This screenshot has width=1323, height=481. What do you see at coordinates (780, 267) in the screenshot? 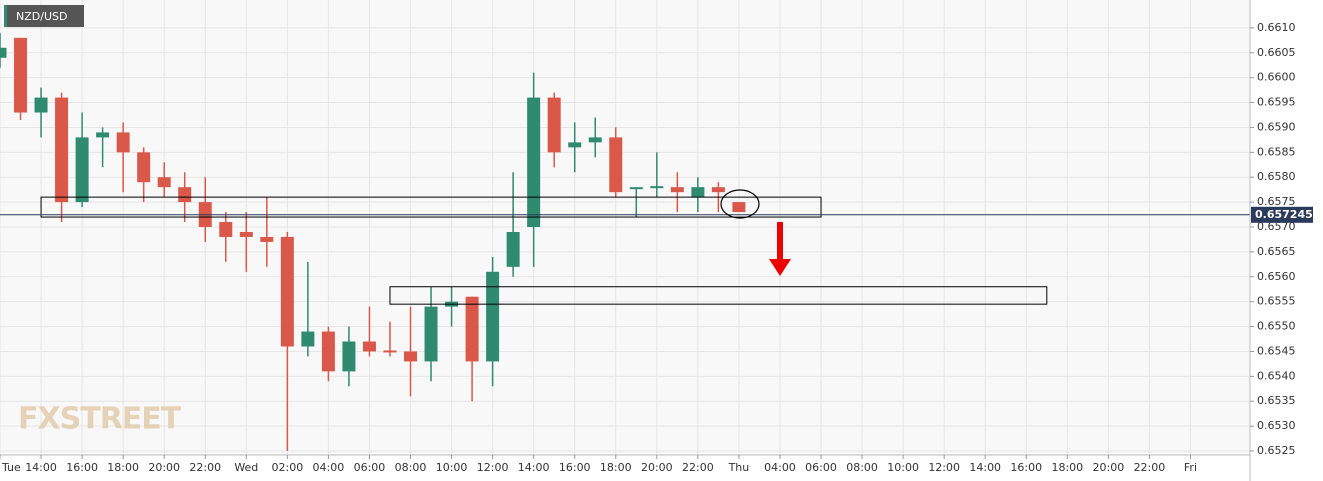
I see `arrow-head` at bounding box center [780, 267].